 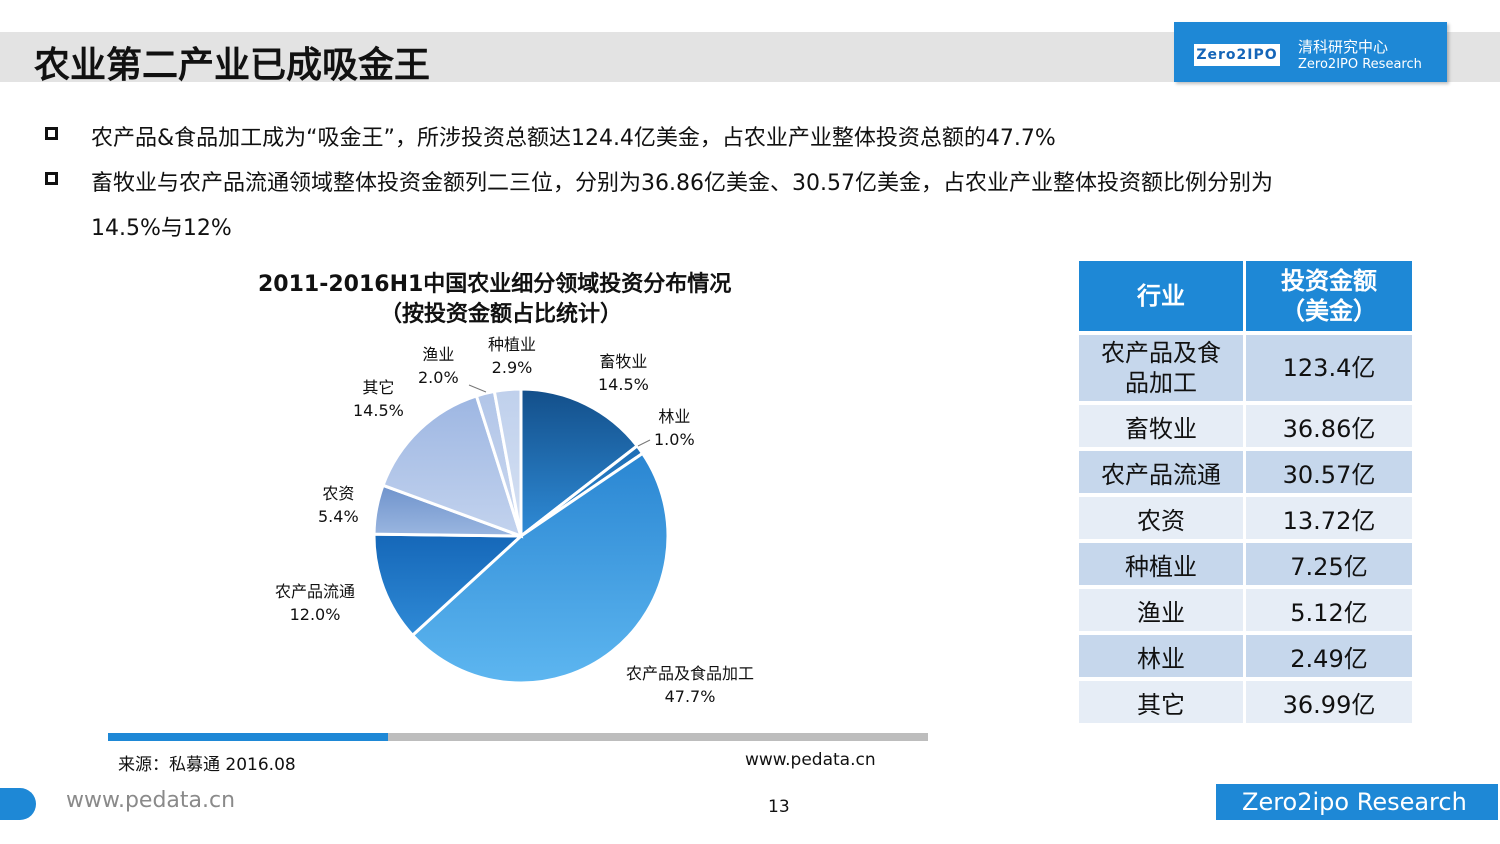 I want to click on table-header-amount-text: 投资金额（美金）, so click(x=1329, y=296).